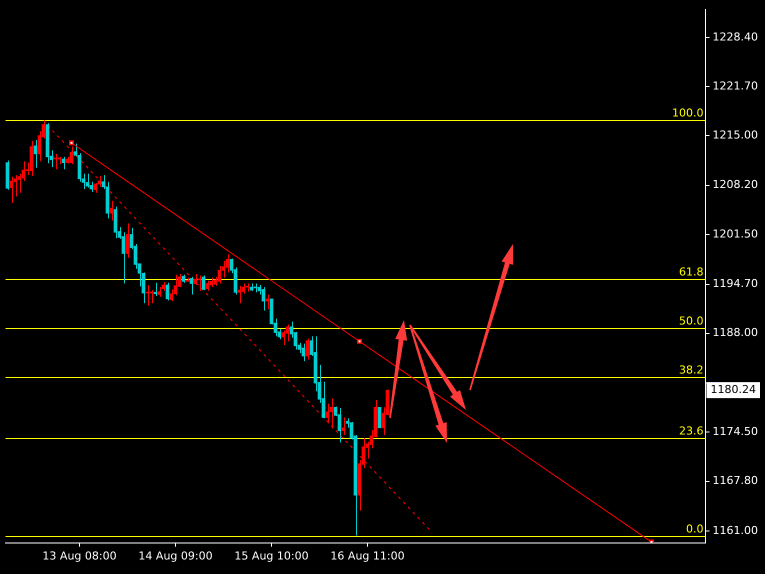  I want to click on text: 1180.24, so click(733, 389).